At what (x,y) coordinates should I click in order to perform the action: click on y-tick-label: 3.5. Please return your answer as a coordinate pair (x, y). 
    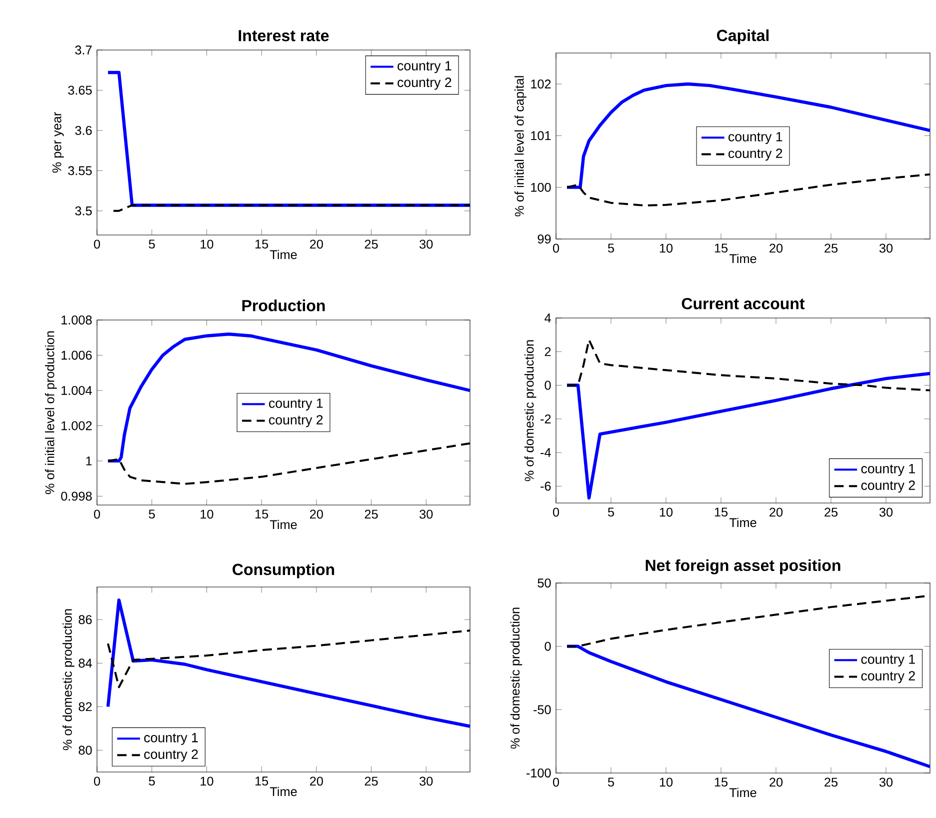
    Looking at the image, I should click on (83, 211).